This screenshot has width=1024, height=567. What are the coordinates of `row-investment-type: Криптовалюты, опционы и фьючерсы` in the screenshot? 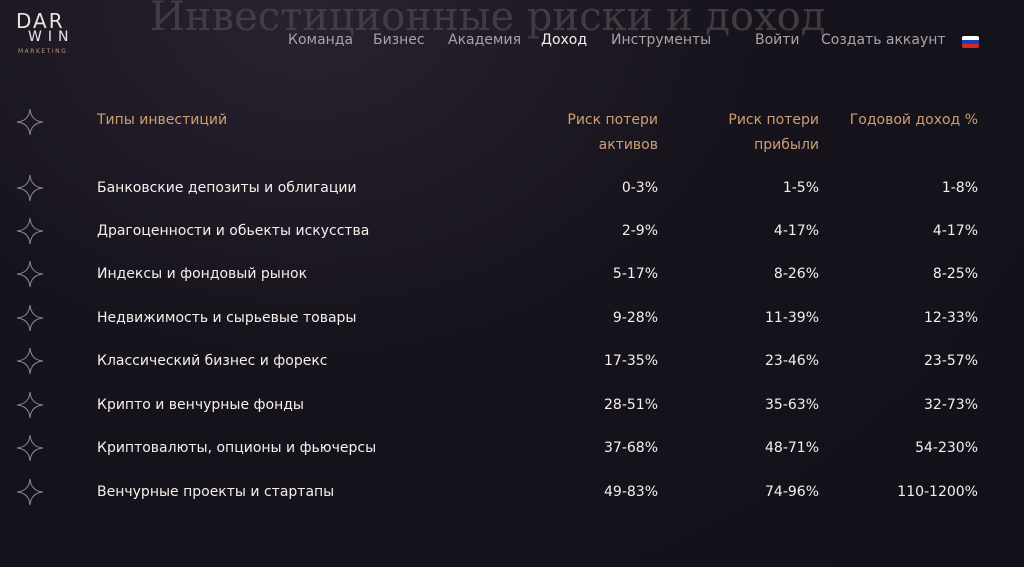 It's located at (237, 448).